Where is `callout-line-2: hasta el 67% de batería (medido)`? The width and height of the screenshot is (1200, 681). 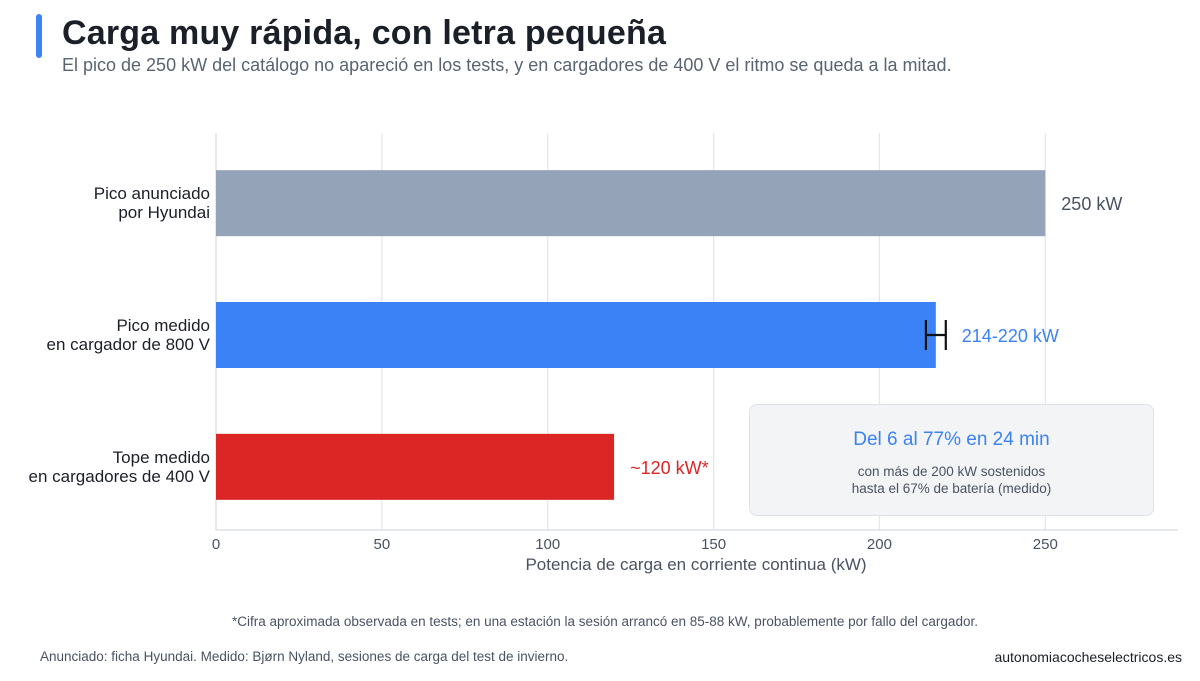 callout-line-2: hasta el 67% de batería (medido) is located at coordinates (951, 488).